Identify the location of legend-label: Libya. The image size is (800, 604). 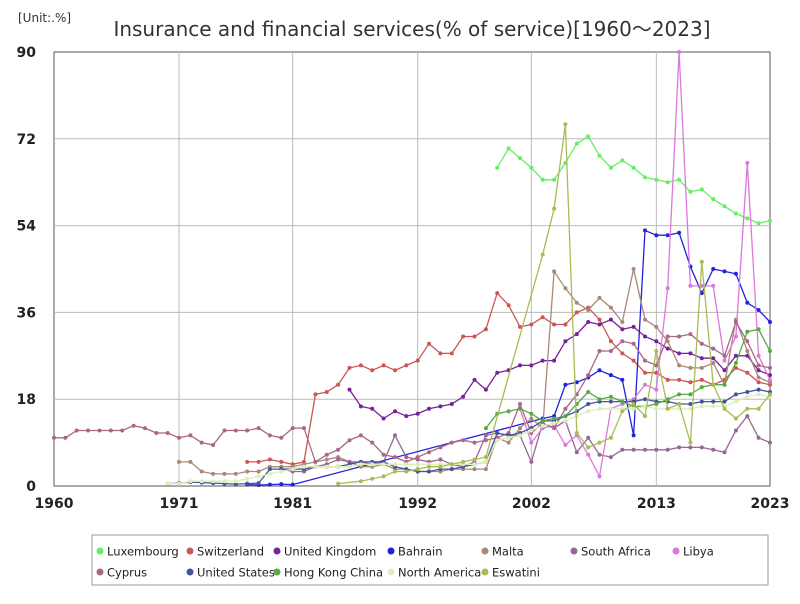
(698, 552).